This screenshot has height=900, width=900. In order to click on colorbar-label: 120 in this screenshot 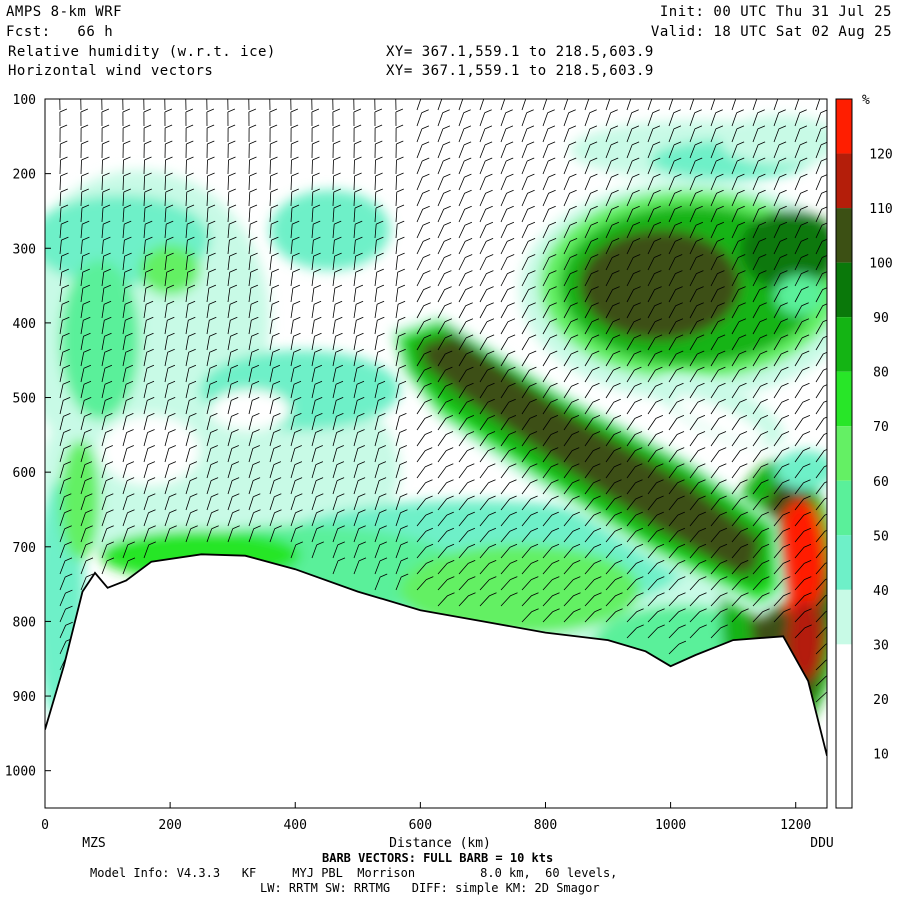, I will do `click(880, 155)`.